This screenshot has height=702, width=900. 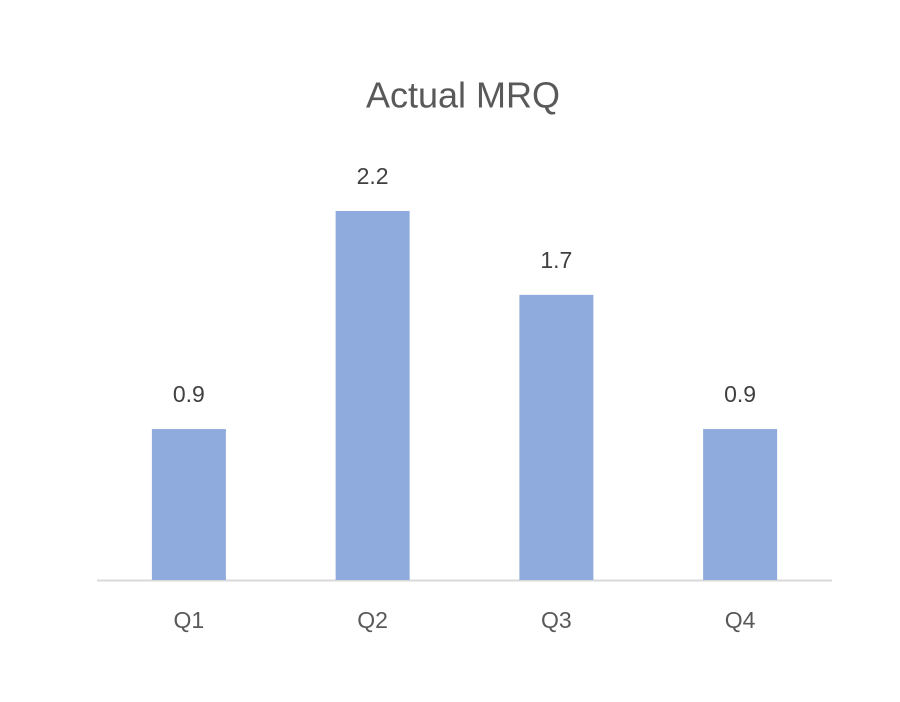 I want to click on value-label: 2.2, so click(x=373, y=176).